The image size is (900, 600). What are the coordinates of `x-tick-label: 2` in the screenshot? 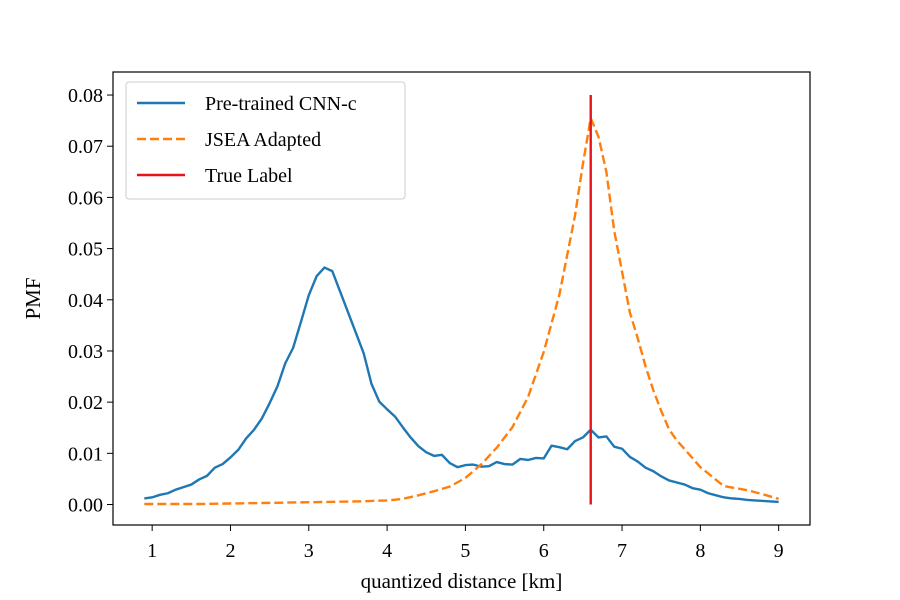 It's located at (230, 551).